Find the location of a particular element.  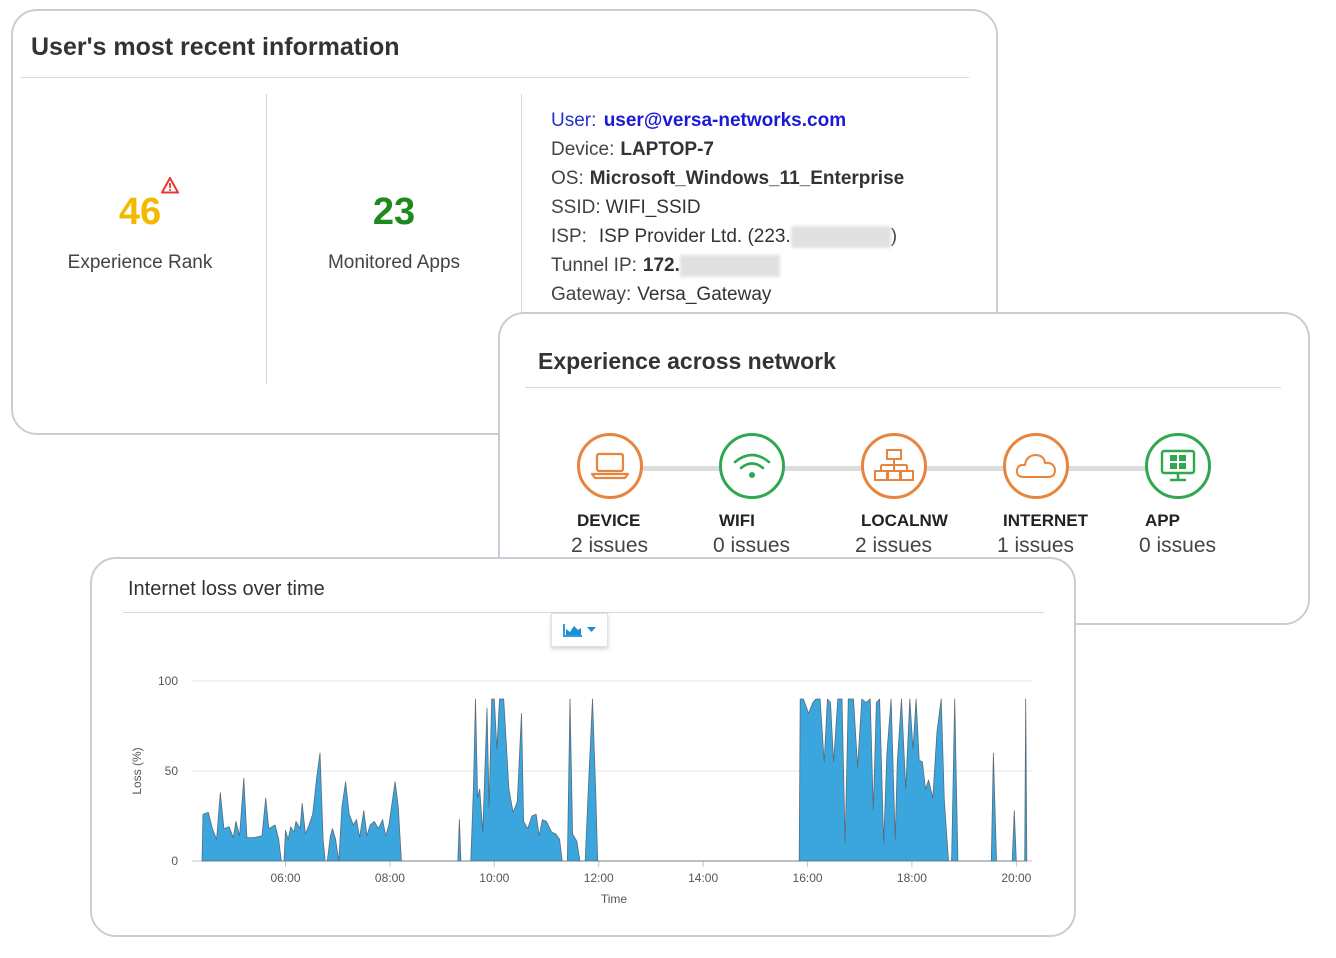

x-tick-label: 10:00 is located at coordinates (494, 878).